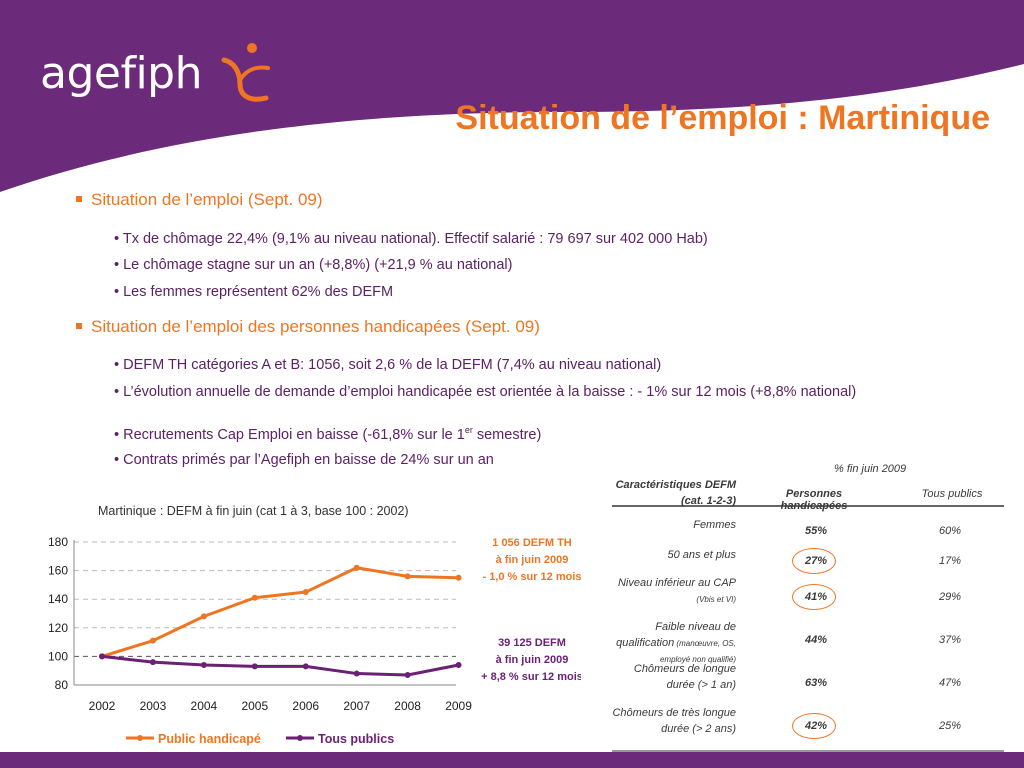  I want to click on table-cell-tp: 17%, so click(950, 561).